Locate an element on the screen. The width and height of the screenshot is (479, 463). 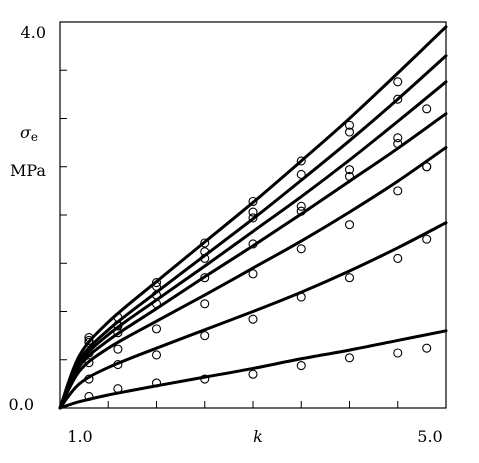
x-tick-label-max: 5.0 is located at coordinates (429, 436).